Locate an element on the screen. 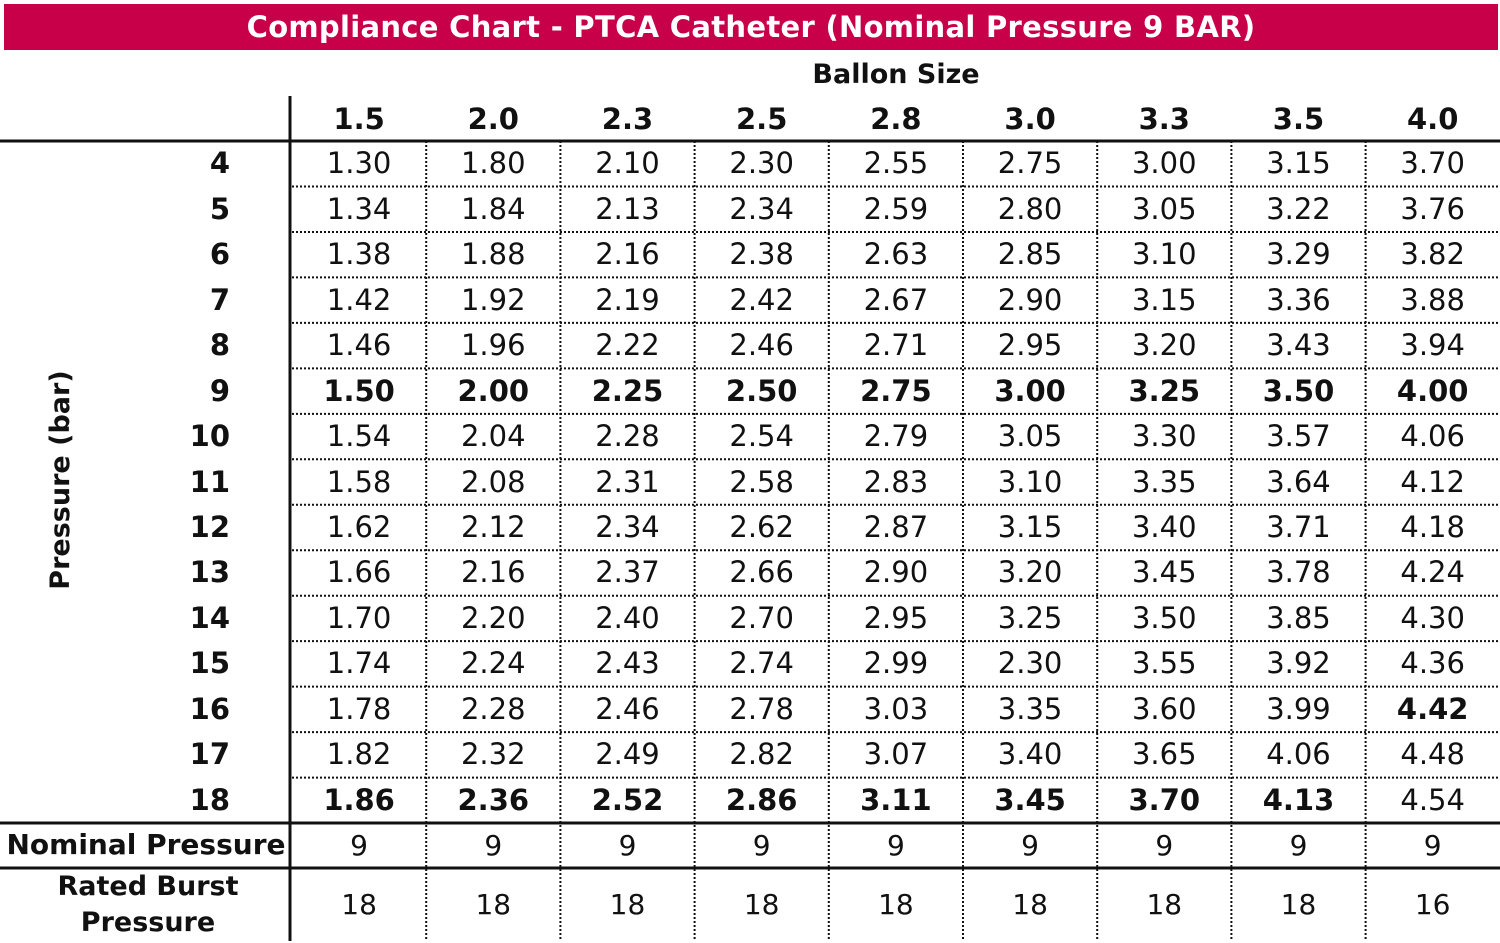 This screenshot has height=943, width=1500. table-cell: 3.92 is located at coordinates (1298, 663).